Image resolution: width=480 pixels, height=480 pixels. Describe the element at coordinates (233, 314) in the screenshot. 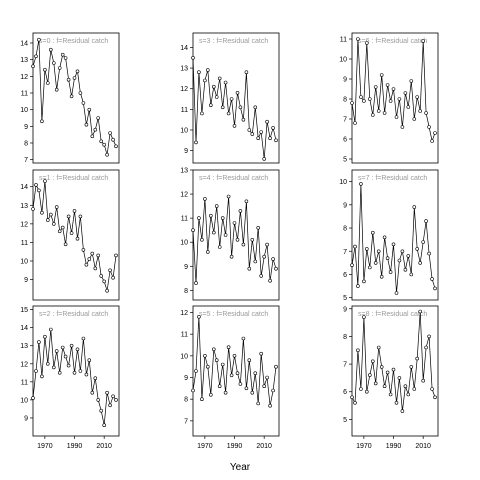

I see `panel-strip-label: s=5 : f=Residual catch` at that location.